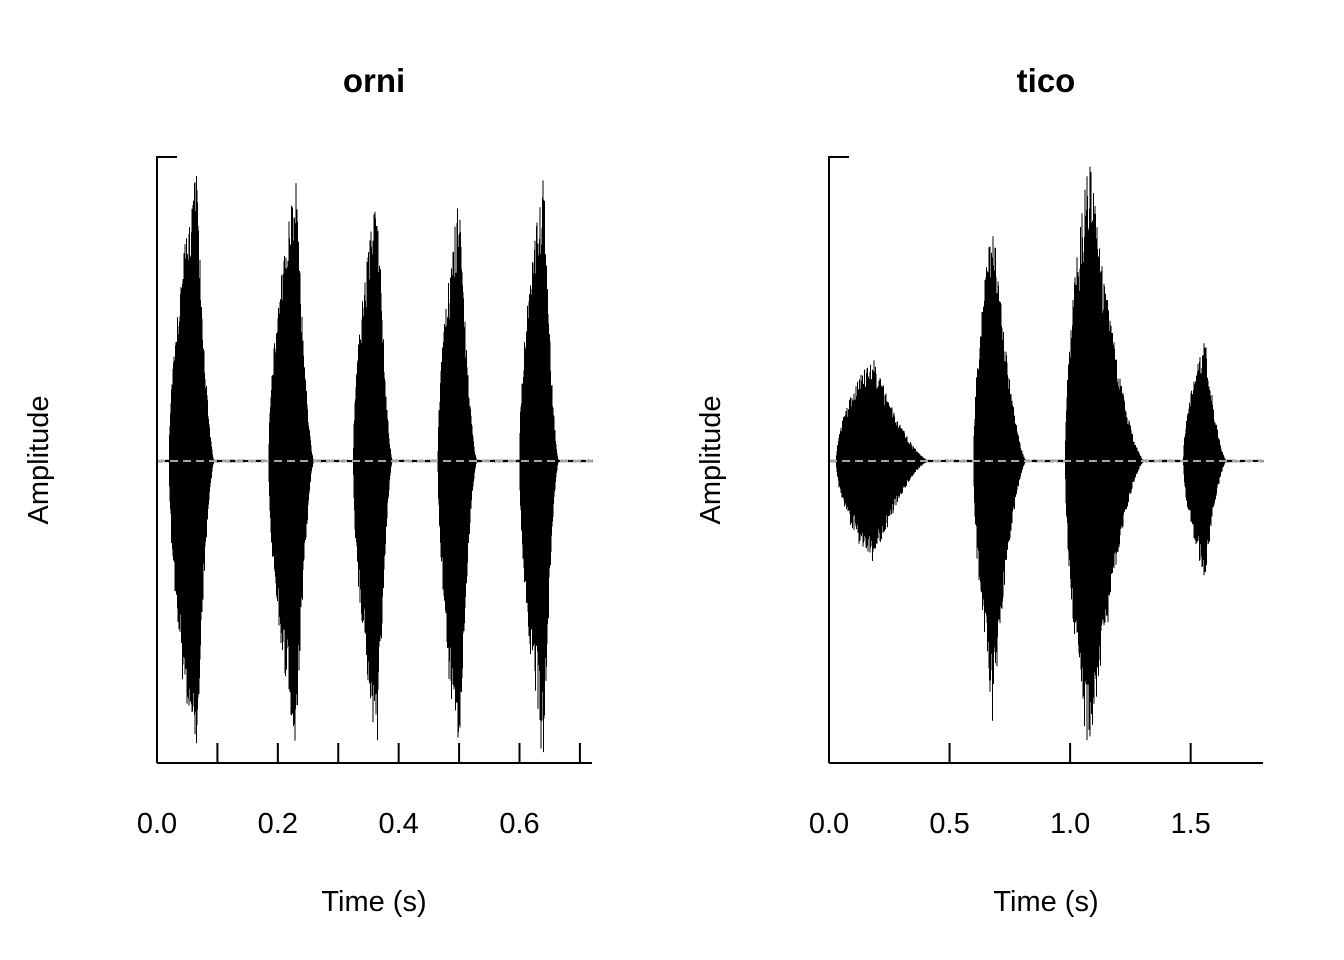 This screenshot has width=1344, height=960. Describe the element at coordinates (1046, 80) in the screenshot. I see `chart-title: tico` at that location.